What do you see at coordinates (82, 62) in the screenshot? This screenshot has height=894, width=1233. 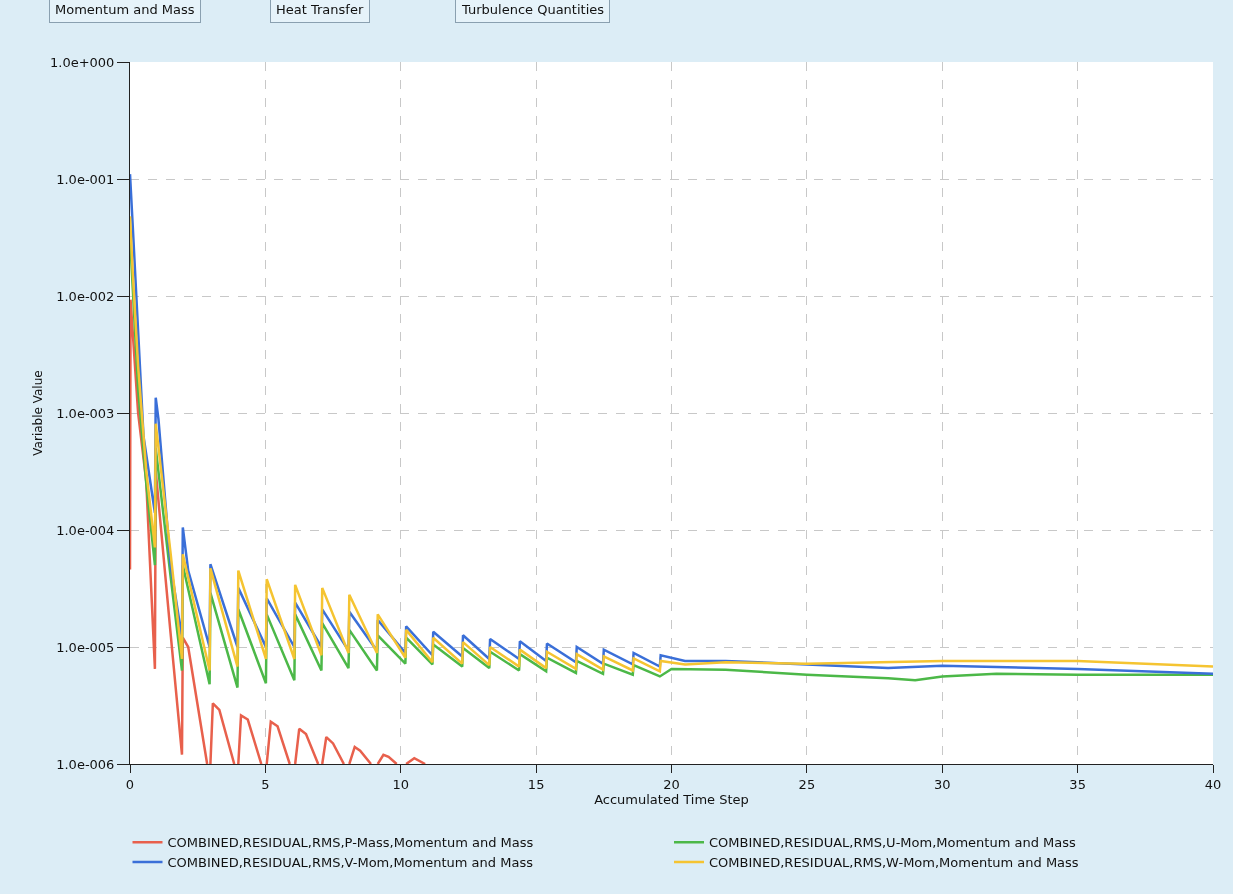 I see `y-tick-label: 1.0e+000` at bounding box center [82, 62].